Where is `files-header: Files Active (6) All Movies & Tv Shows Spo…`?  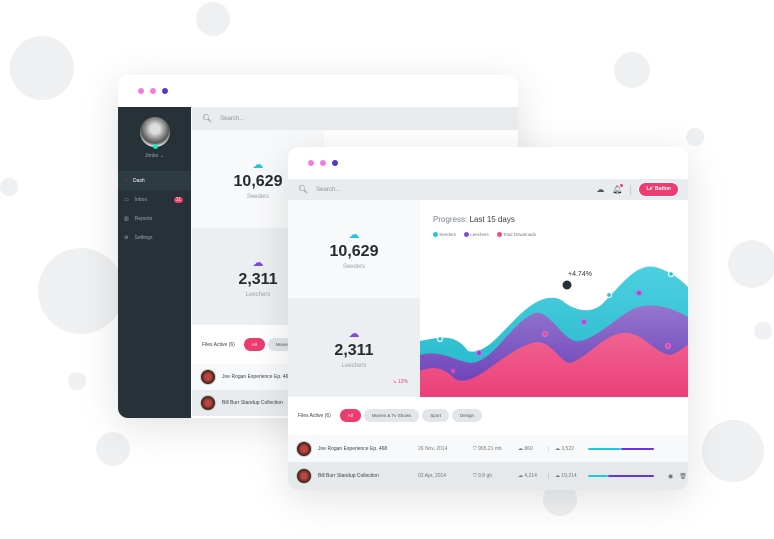
files-header: Files Active (6) All Movies & Tv Shows Spo… is located at coordinates (390, 415).